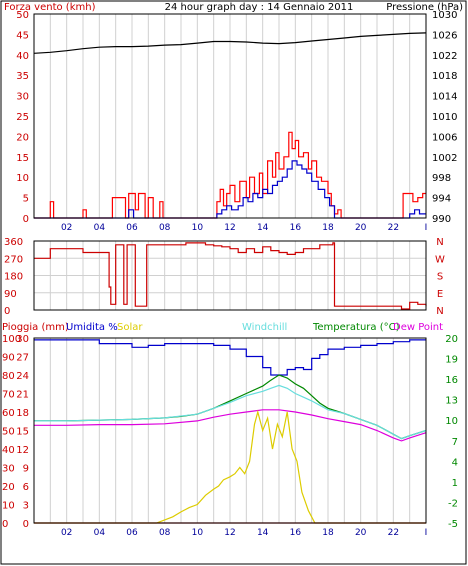 The image size is (468, 566). What do you see at coordinates (259, 7) in the screenshot?
I see `graph-title: 24 hour graph day : 14 Gennaio 2011` at bounding box center [259, 7].